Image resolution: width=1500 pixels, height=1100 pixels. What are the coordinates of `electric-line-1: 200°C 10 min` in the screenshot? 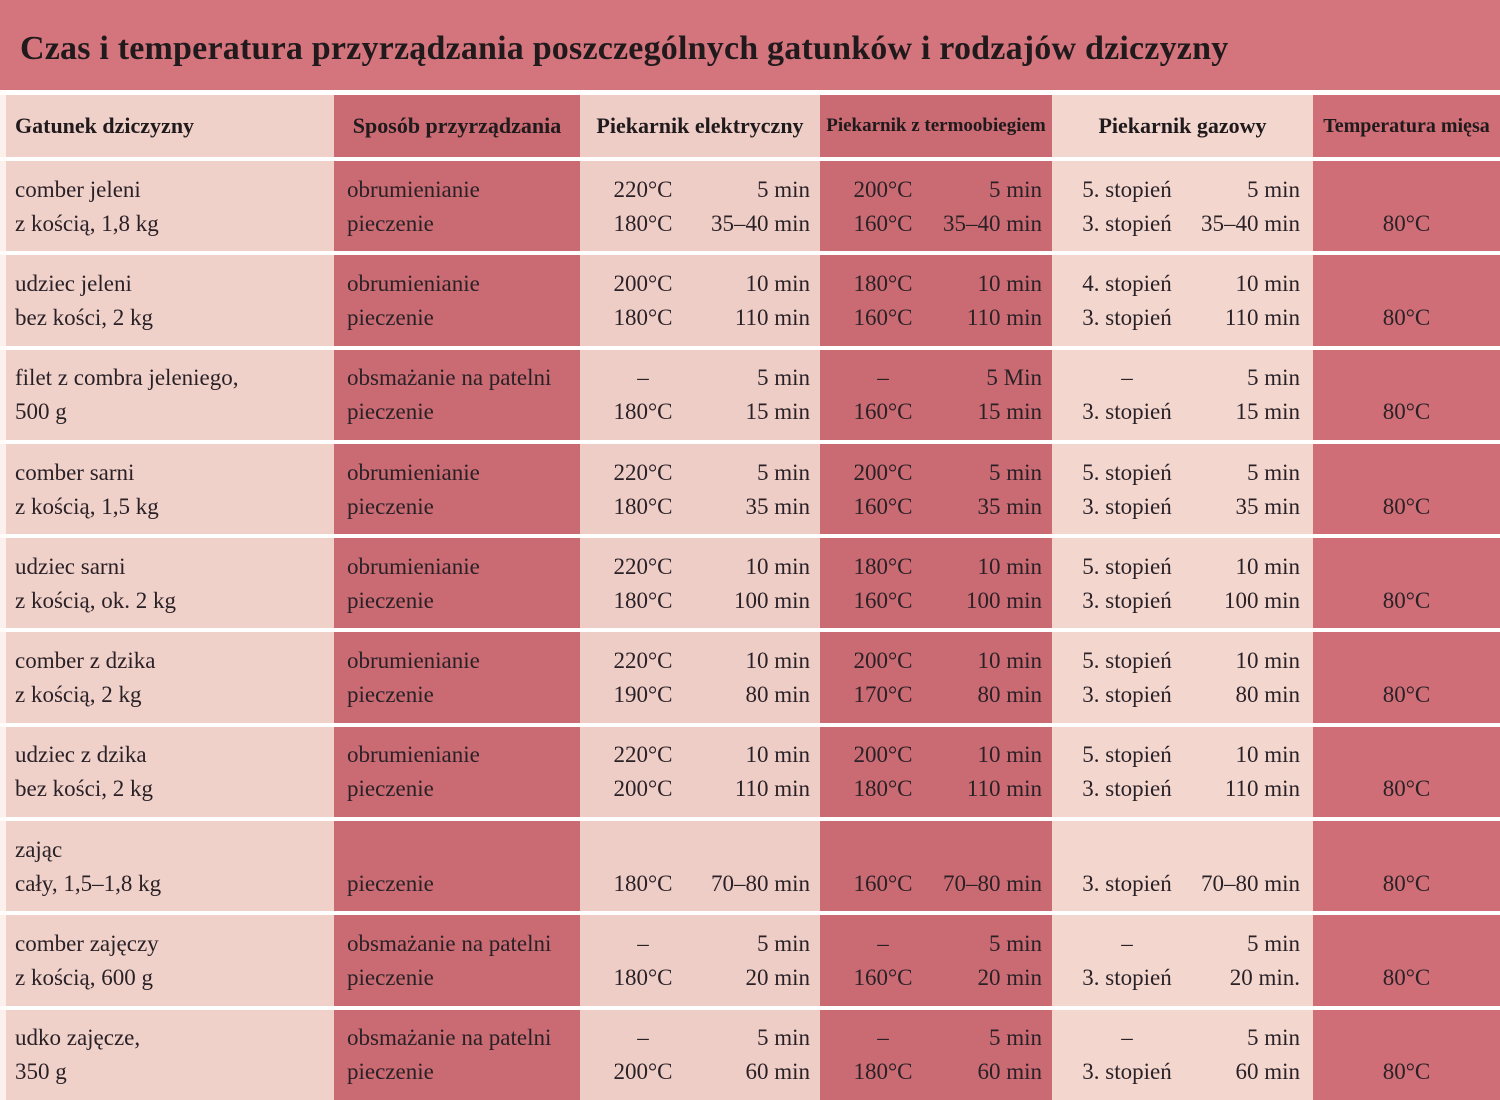 It's located at (700, 283).